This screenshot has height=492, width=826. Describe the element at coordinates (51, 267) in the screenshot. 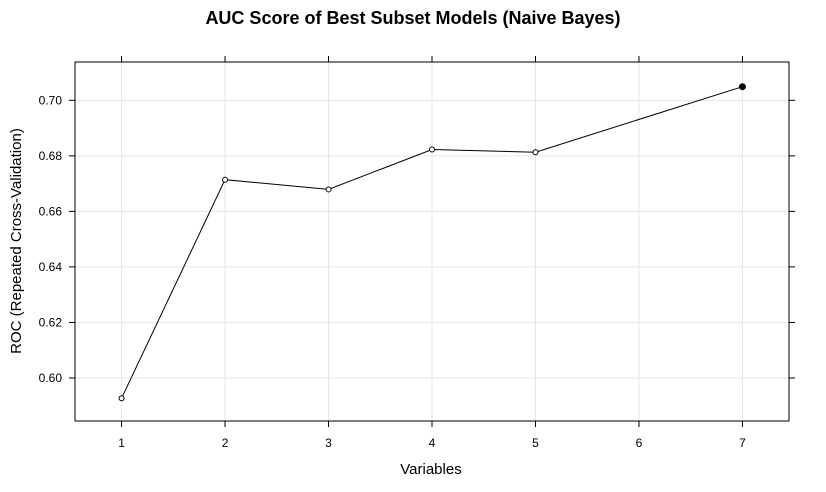

I see `y-tick-label: 0.64` at that location.